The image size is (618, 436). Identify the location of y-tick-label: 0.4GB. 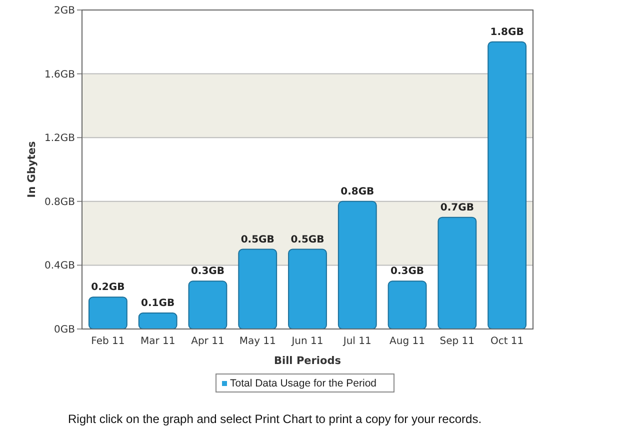
(60, 266).